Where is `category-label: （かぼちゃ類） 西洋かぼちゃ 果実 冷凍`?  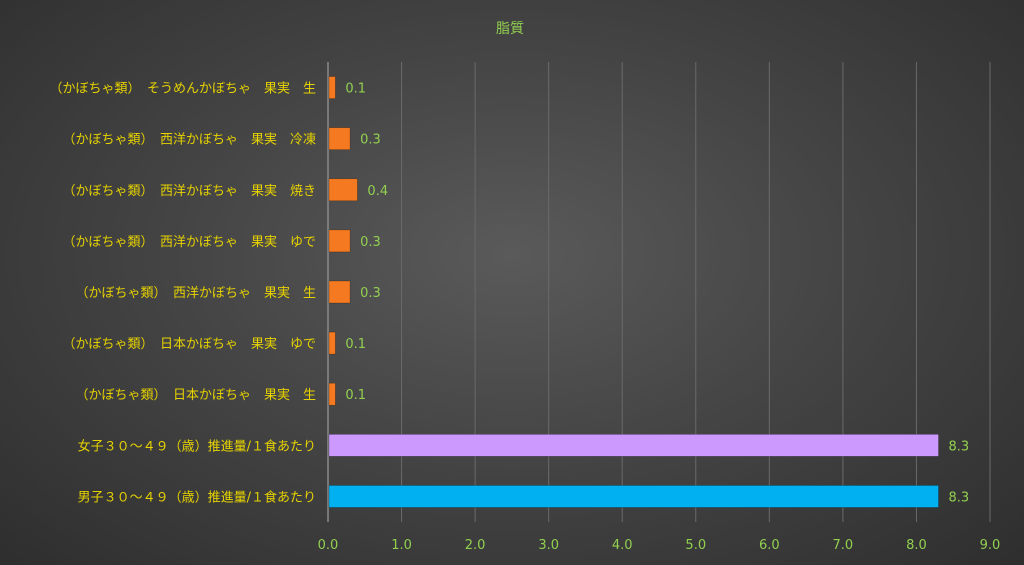
category-label: （かぼちゃ類） 西洋かぼちゃ 果実 冷凍 is located at coordinates (189, 140).